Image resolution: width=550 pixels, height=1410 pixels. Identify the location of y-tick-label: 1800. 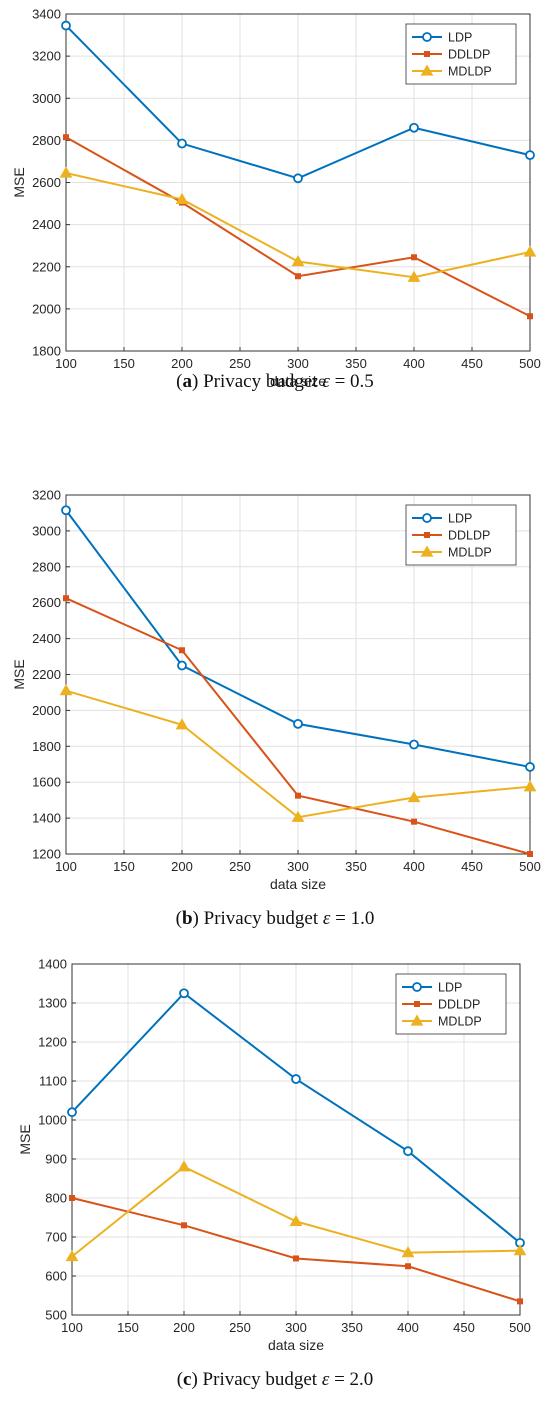
(46, 351).